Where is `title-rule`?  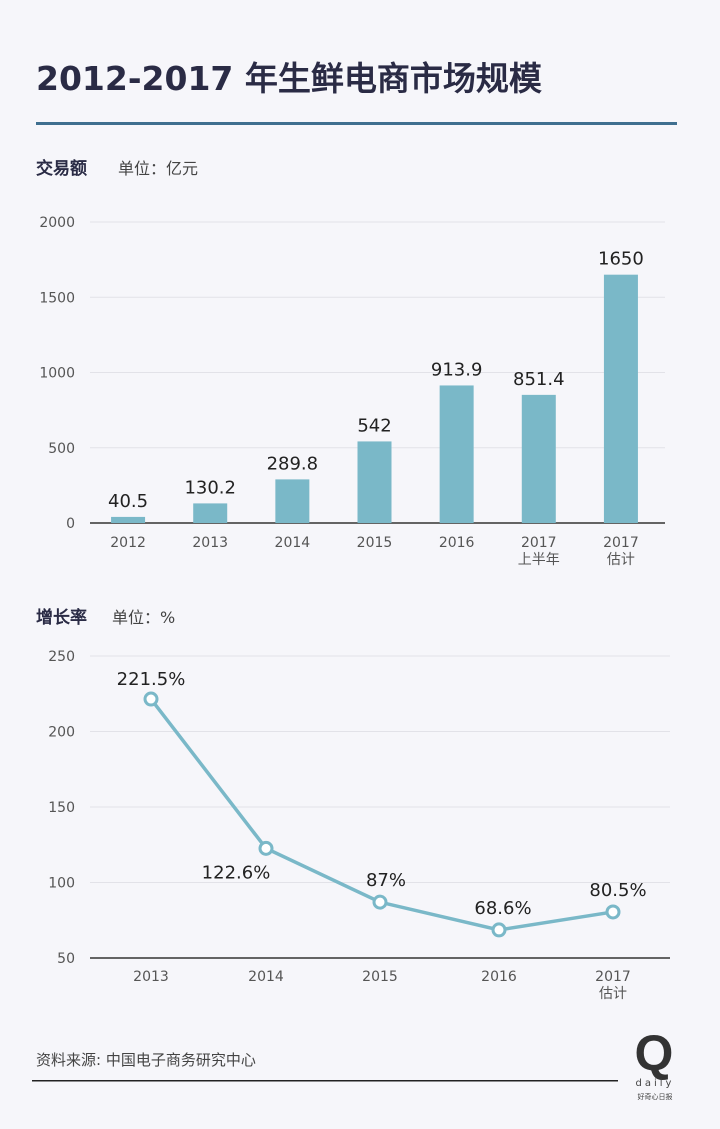
title-rule is located at coordinates (356, 123).